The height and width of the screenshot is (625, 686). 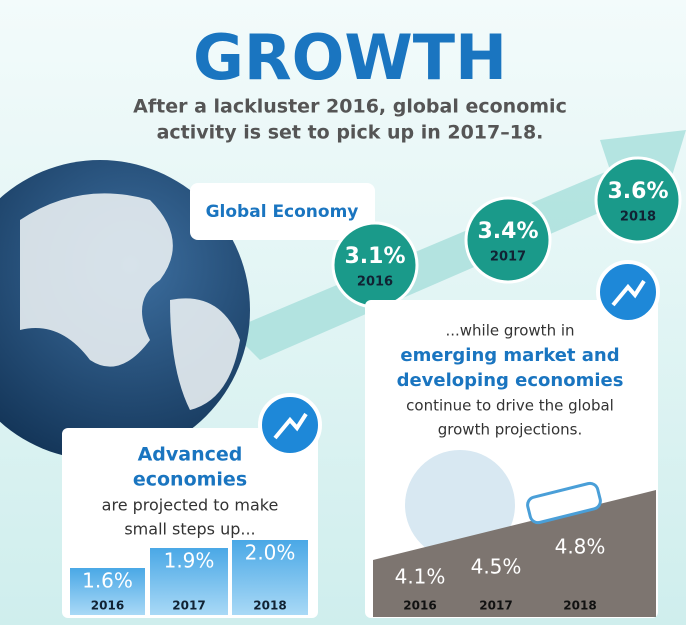 I want to click on global-label-box, so click(x=282, y=211).